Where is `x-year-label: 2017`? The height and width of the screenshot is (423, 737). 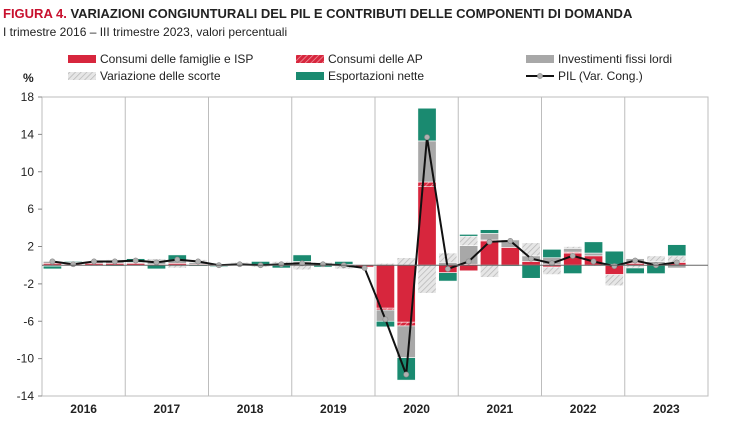 x-year-label: 2017 is located at coordinates (167, 409).